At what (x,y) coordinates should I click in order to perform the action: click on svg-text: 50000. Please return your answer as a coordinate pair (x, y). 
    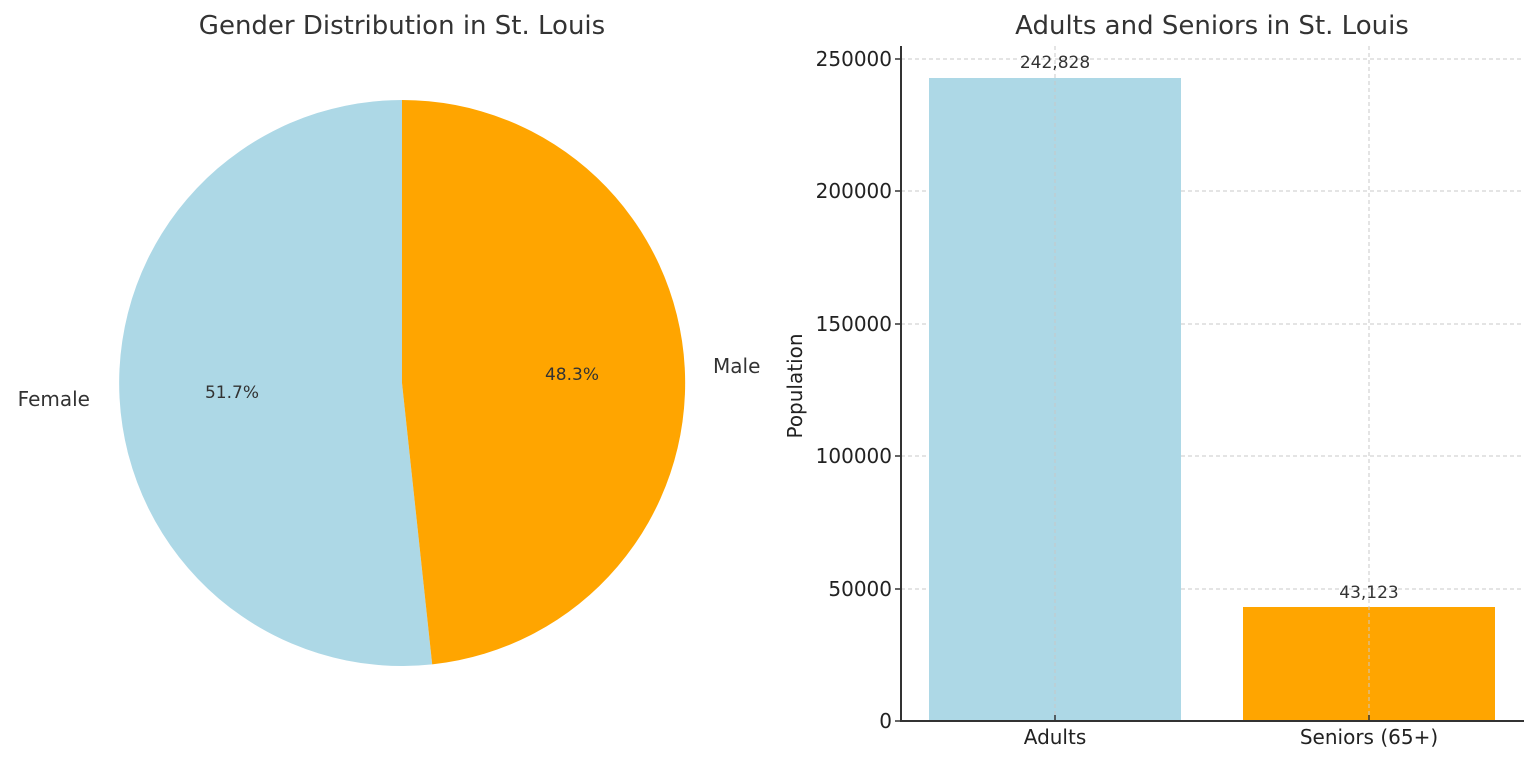
    Looking at the image, I should click on (860, 589).